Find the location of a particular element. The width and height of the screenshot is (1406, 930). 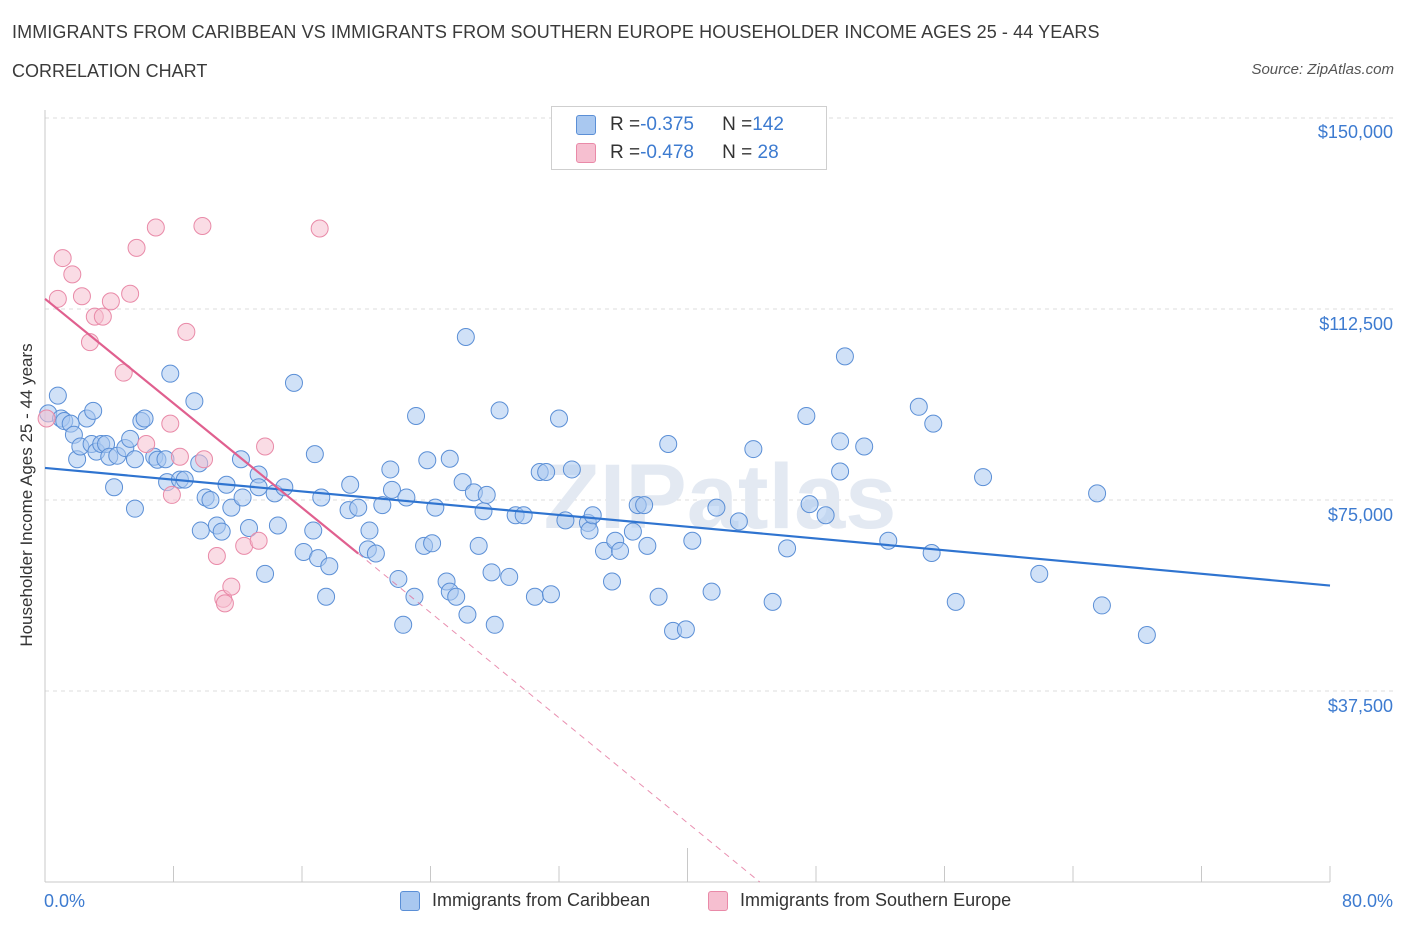

southern-europe-points is located at coordinates (183, 414).